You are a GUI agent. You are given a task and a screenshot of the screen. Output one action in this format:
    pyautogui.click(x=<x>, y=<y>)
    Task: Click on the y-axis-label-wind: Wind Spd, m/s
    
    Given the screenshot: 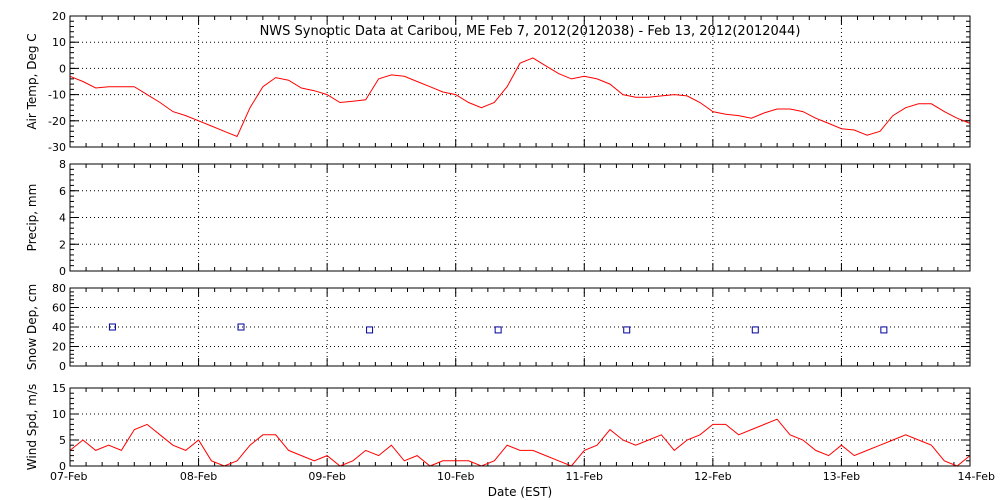 What is the action you would take?
    pyautogui.click(x=32, y=427)
    